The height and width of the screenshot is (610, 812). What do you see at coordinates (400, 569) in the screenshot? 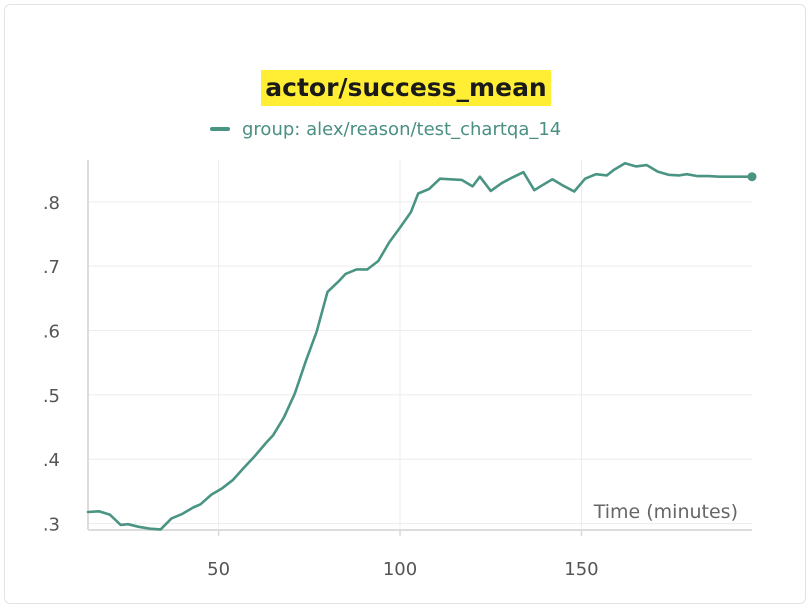
I see `x-tick-label: 100` at bounding box center [400, 569].